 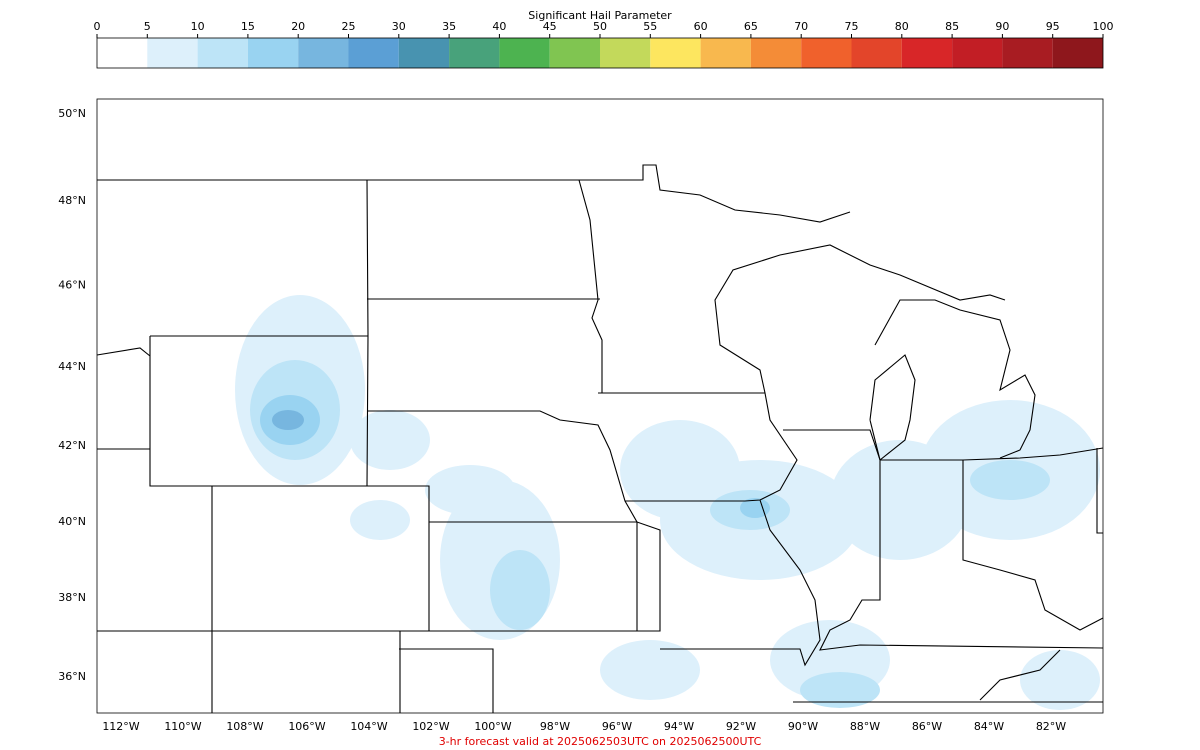 I want to click on latitude-label: 46°N, so click(x=72, y=285).